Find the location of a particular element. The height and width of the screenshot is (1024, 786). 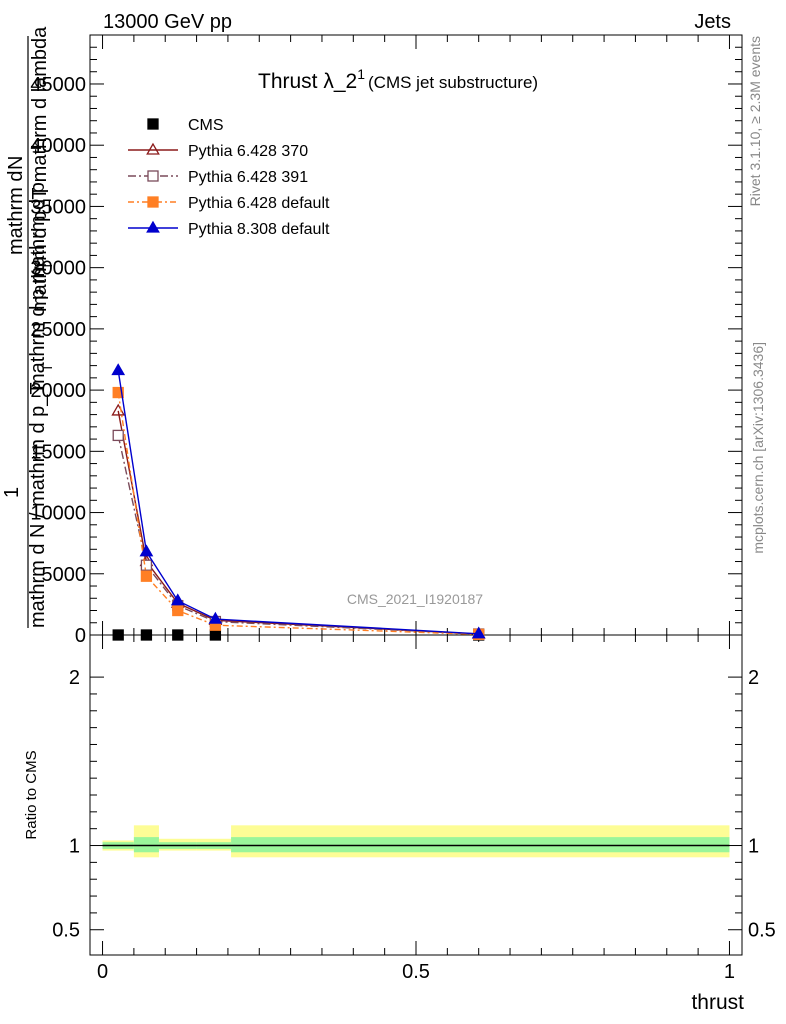

x-axis-label: thrust is located at coordinates (717, 1002).